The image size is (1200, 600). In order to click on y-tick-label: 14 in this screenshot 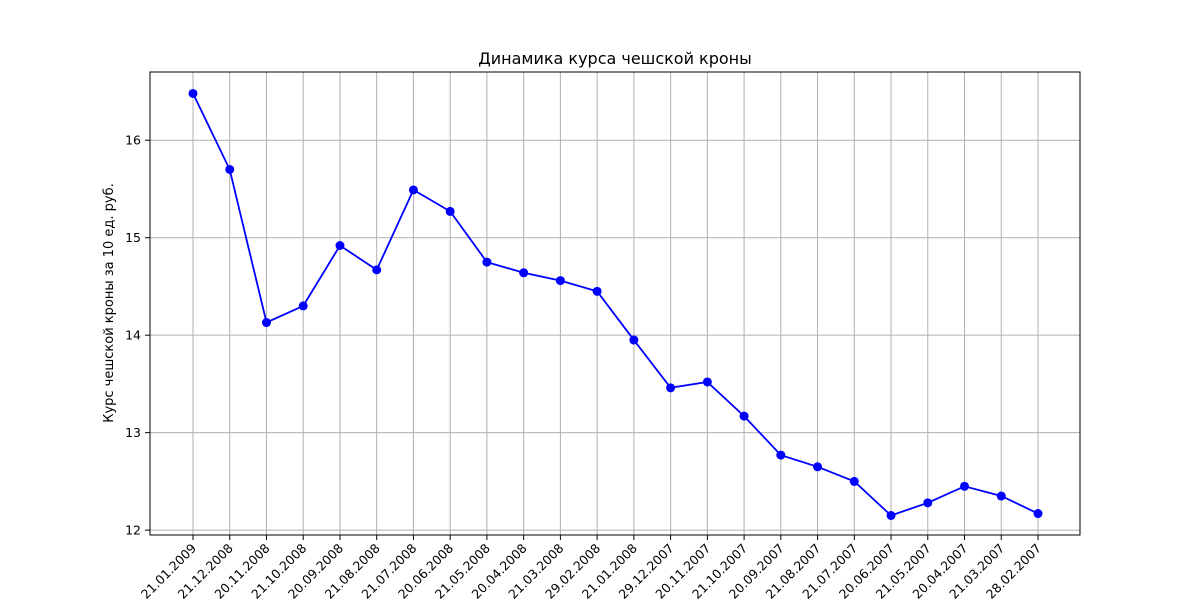, I will do `click(133, 335)`.